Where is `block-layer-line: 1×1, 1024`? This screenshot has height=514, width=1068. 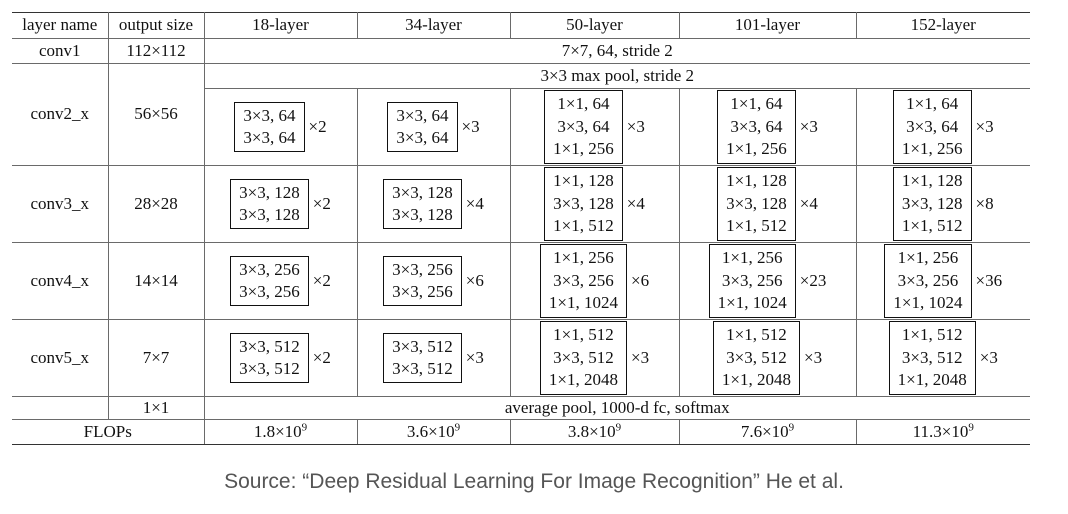
block-layer-line: 1×1, 1024 is located at coordinates (928, 303).